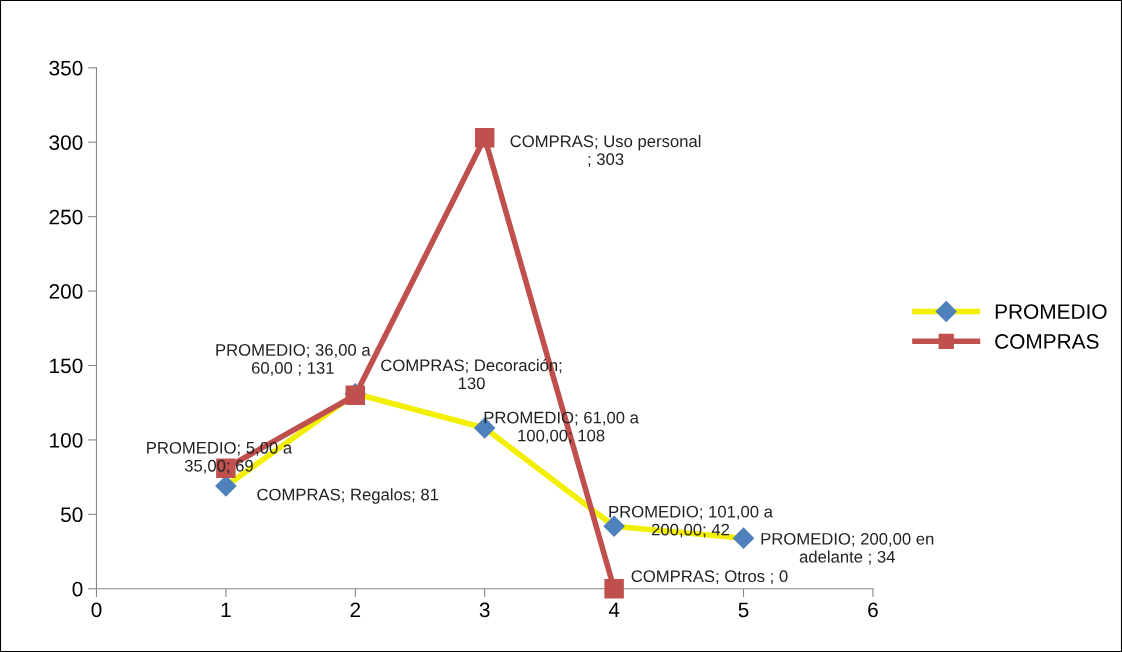 The width and height of the screenshot is (1122, 652). I want to click on y-tick-label: 100, so click(66, 440).